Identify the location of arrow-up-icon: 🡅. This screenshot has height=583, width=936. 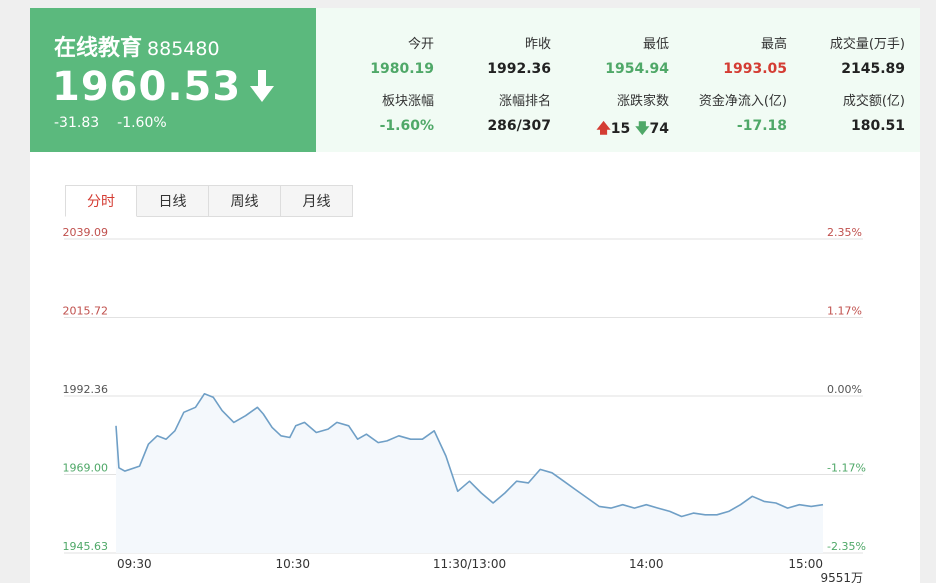
(603, 129).